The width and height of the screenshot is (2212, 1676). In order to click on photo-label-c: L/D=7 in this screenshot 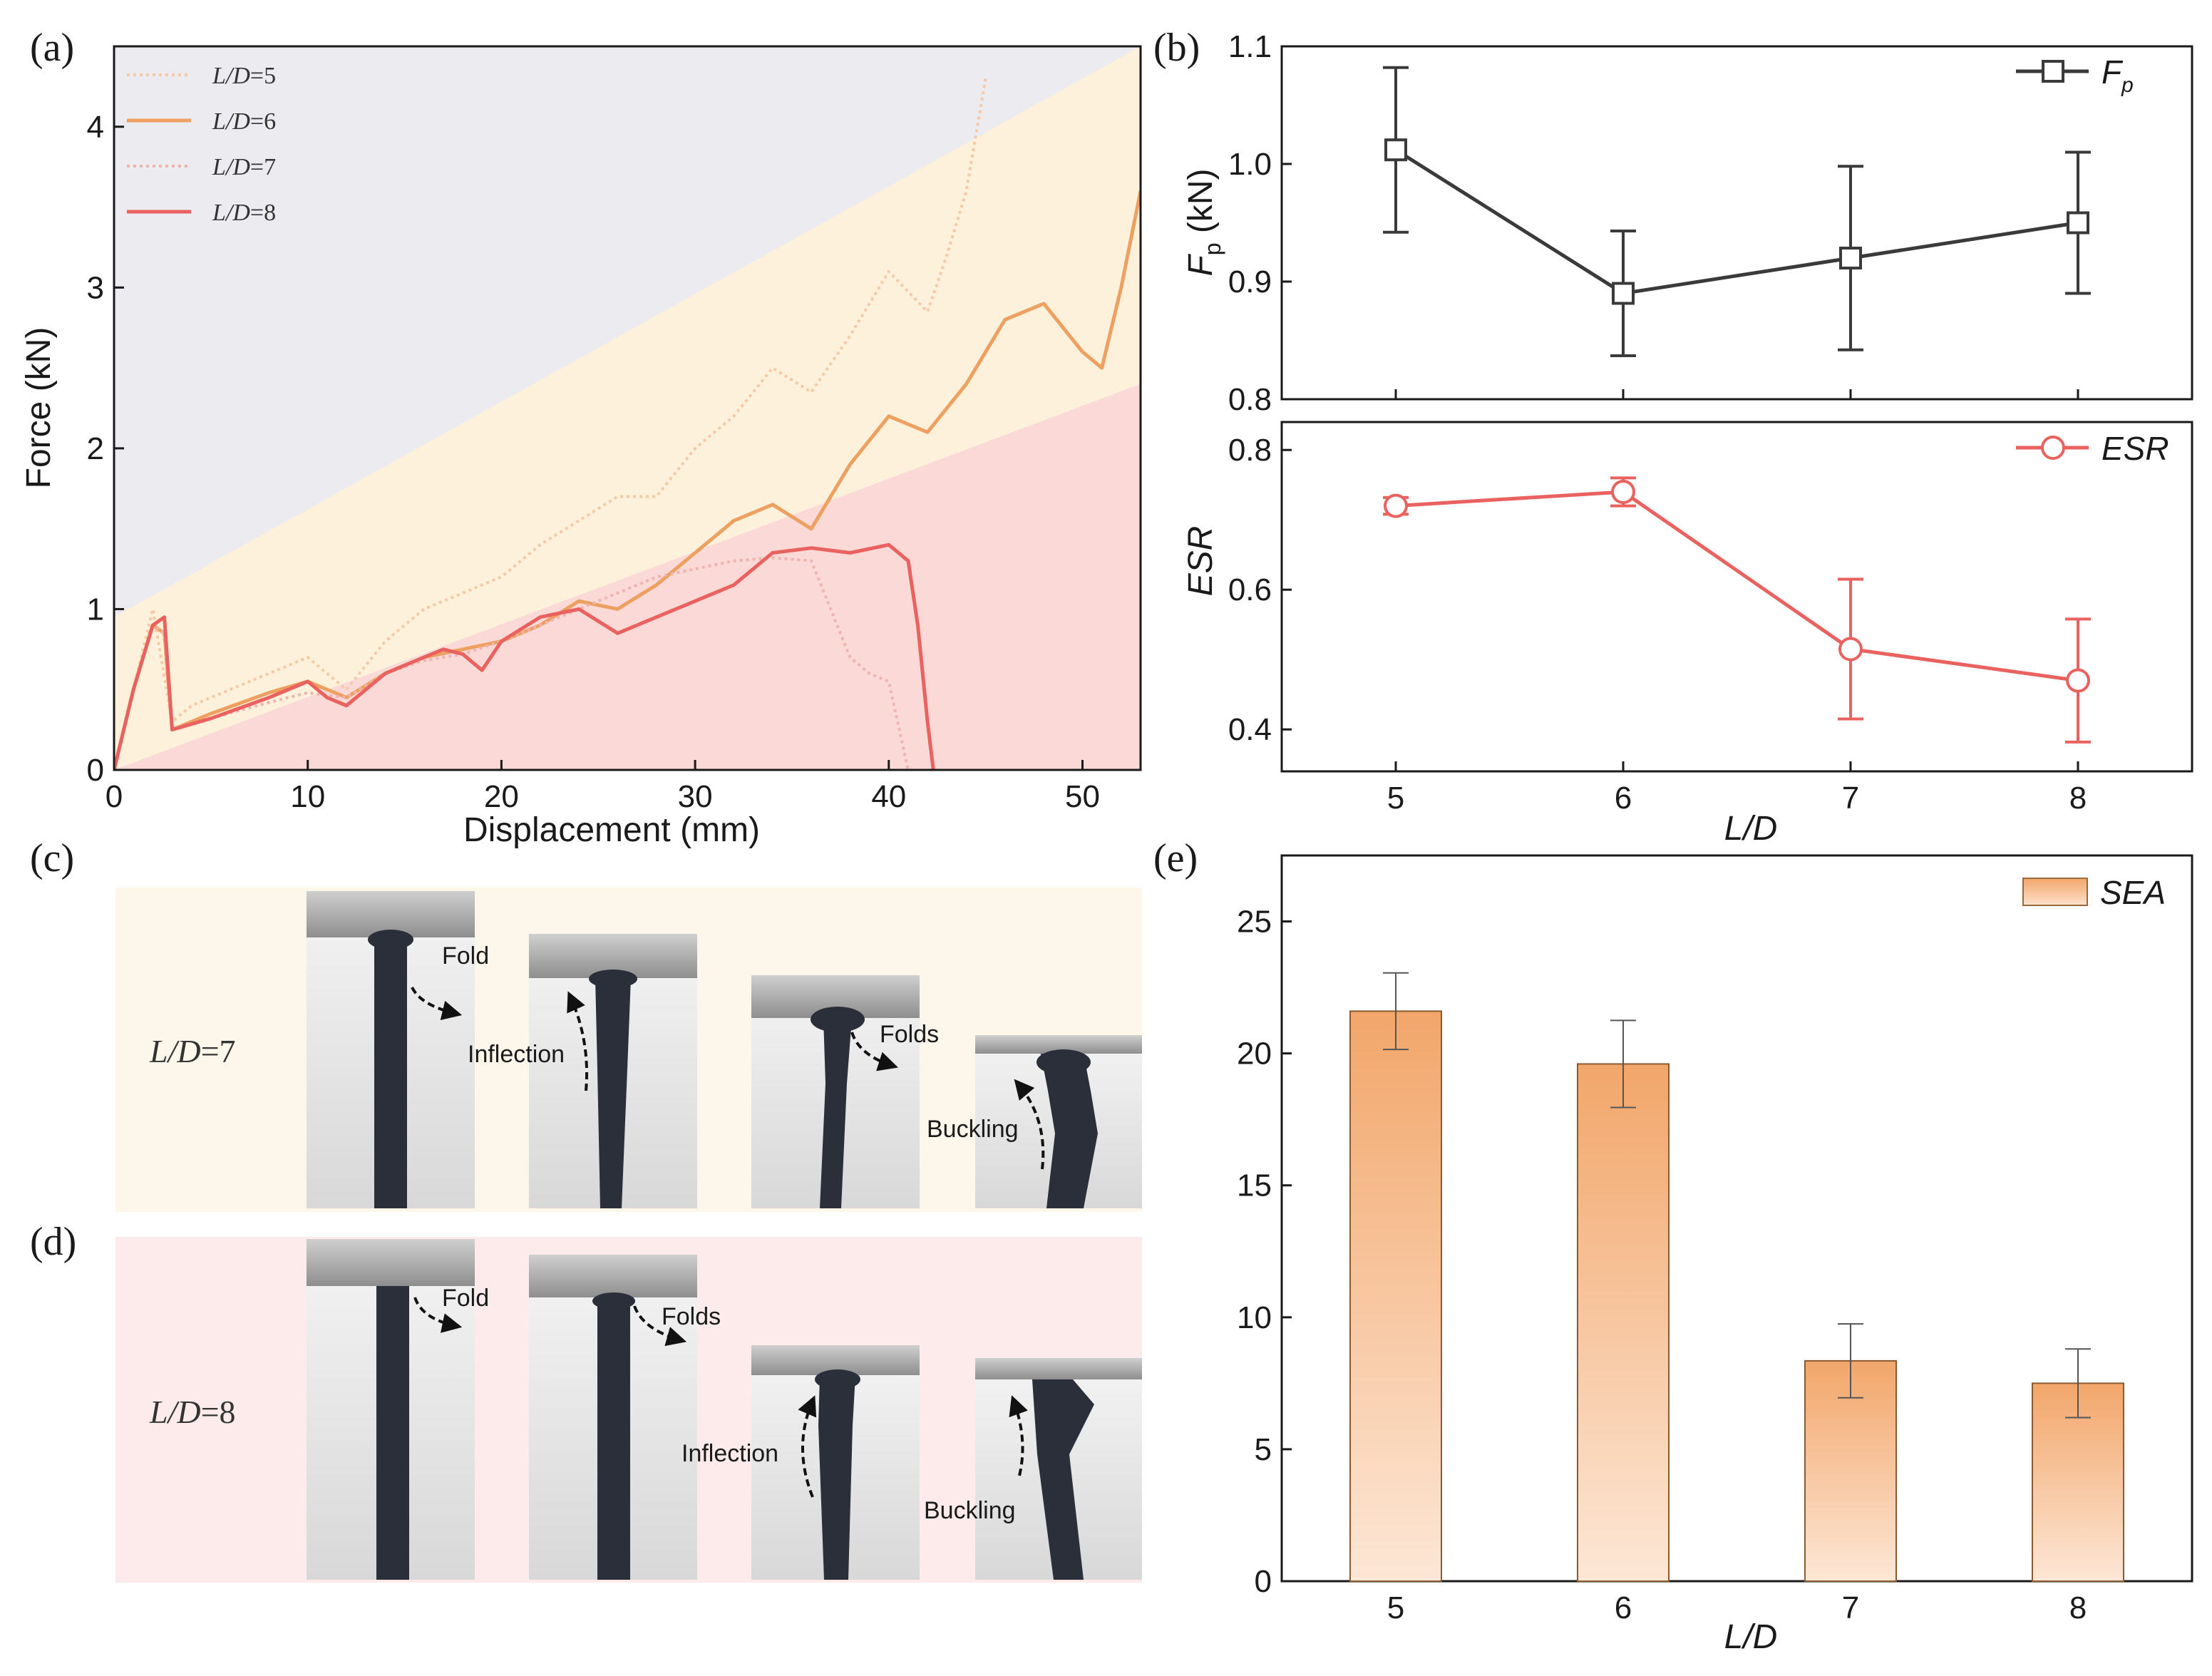, I will do `click(192, 1051)`.